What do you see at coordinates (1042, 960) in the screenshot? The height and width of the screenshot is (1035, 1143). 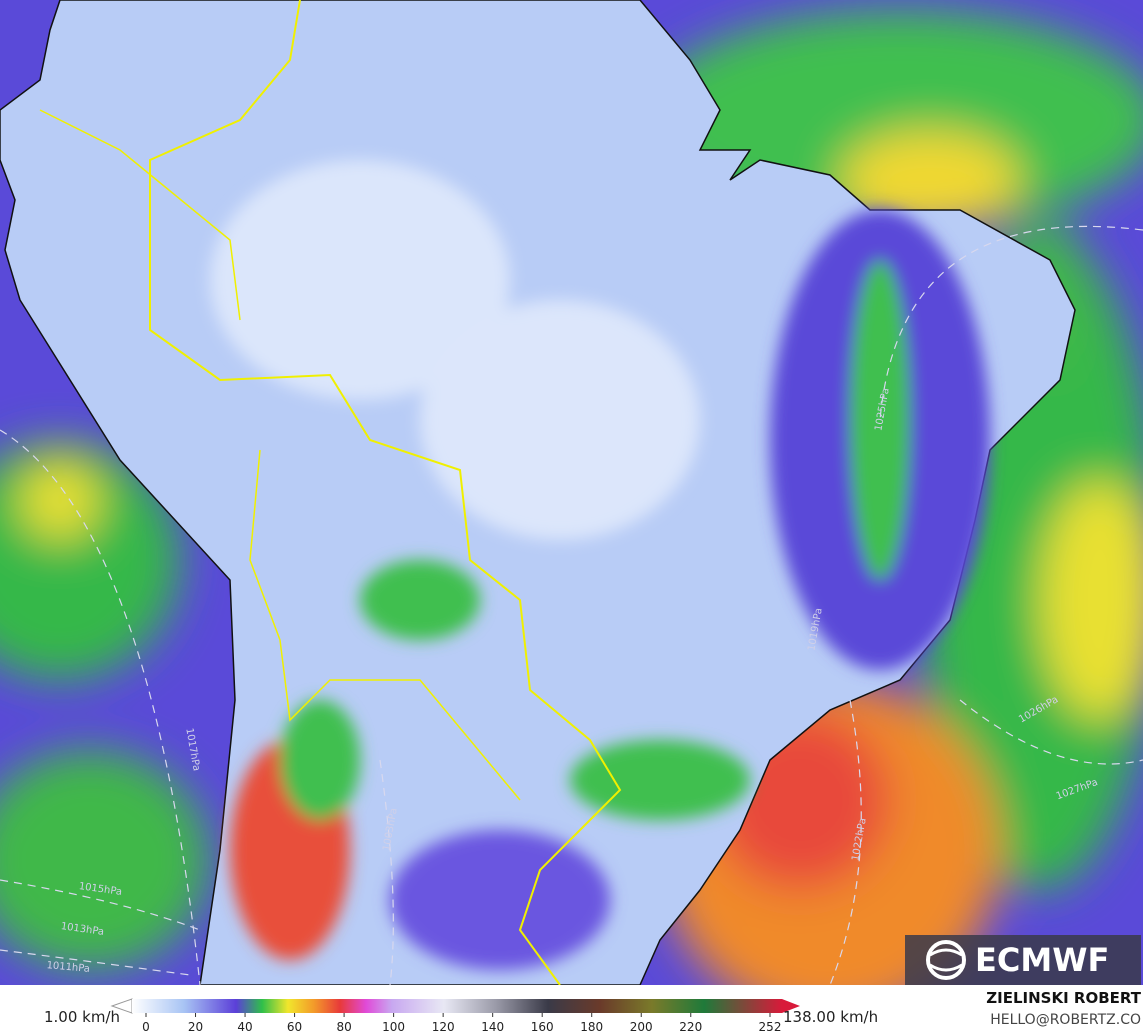 I see `logo-text: ECMWF` at bounding box center [1042, 960].